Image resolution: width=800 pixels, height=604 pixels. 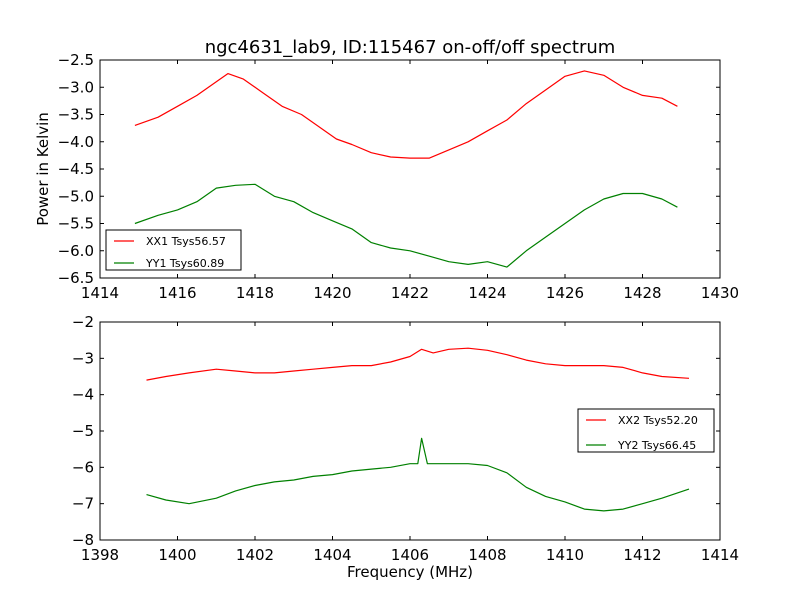 What do you see at coordinates (177, 293) in the screenshot?
I see `x-tick-label: 1416` at bounding box center [177, 293].